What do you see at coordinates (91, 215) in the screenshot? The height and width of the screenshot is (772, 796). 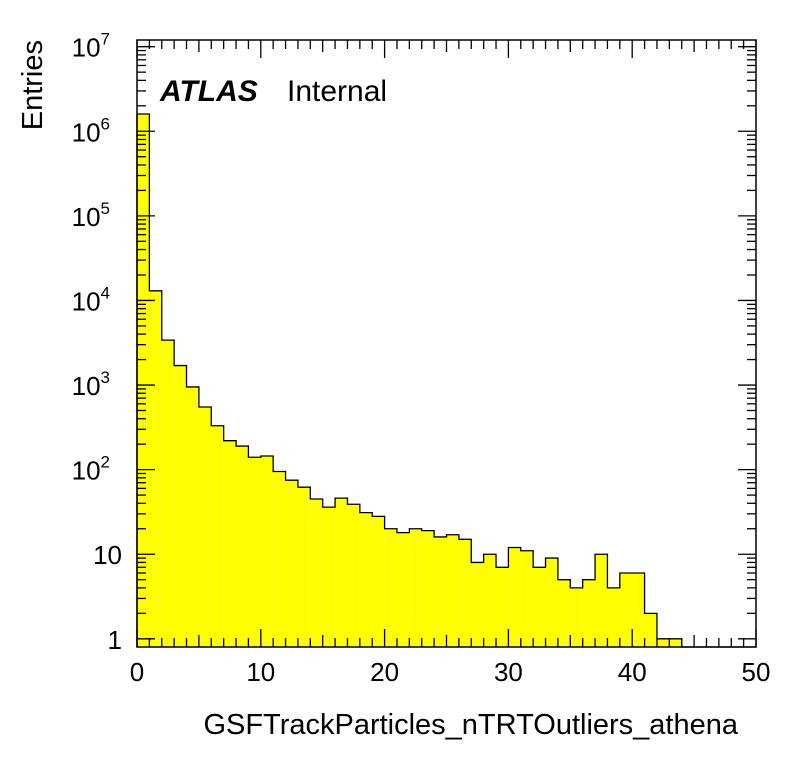 I see `y-tick-label: 10⁵` at bounding box center [91, 215].